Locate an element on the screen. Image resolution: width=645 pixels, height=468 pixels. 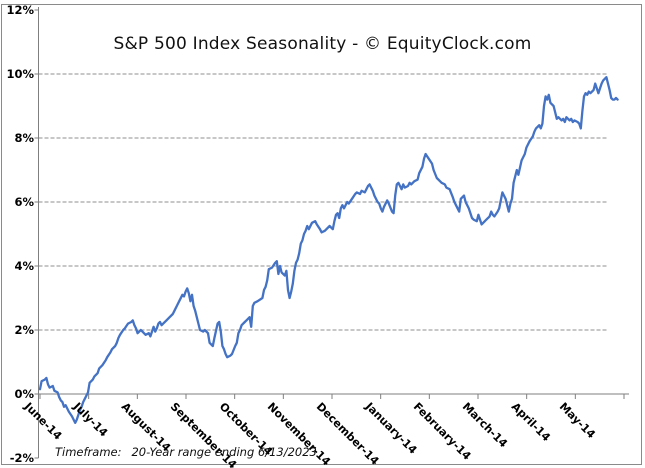
y-tick-label: -2% is located at coordinates (21, 458).